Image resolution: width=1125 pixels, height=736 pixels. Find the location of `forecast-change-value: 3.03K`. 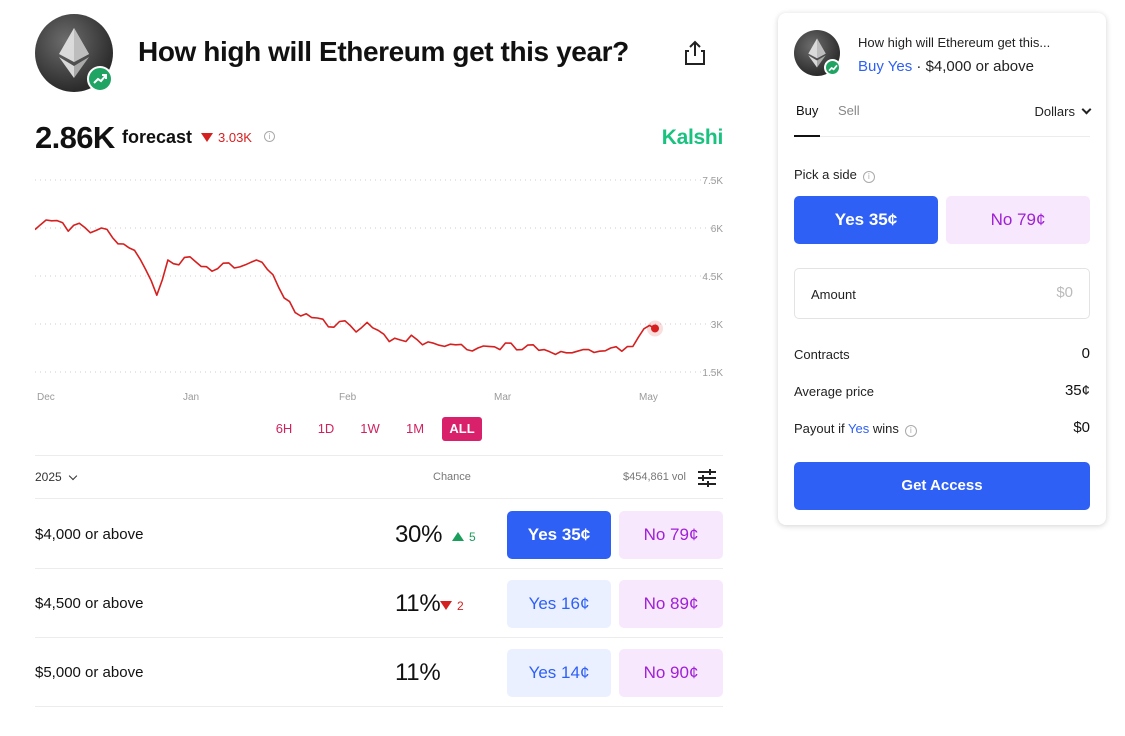

forecast-change-value: 3.03K is located at coordinates (235, 137).